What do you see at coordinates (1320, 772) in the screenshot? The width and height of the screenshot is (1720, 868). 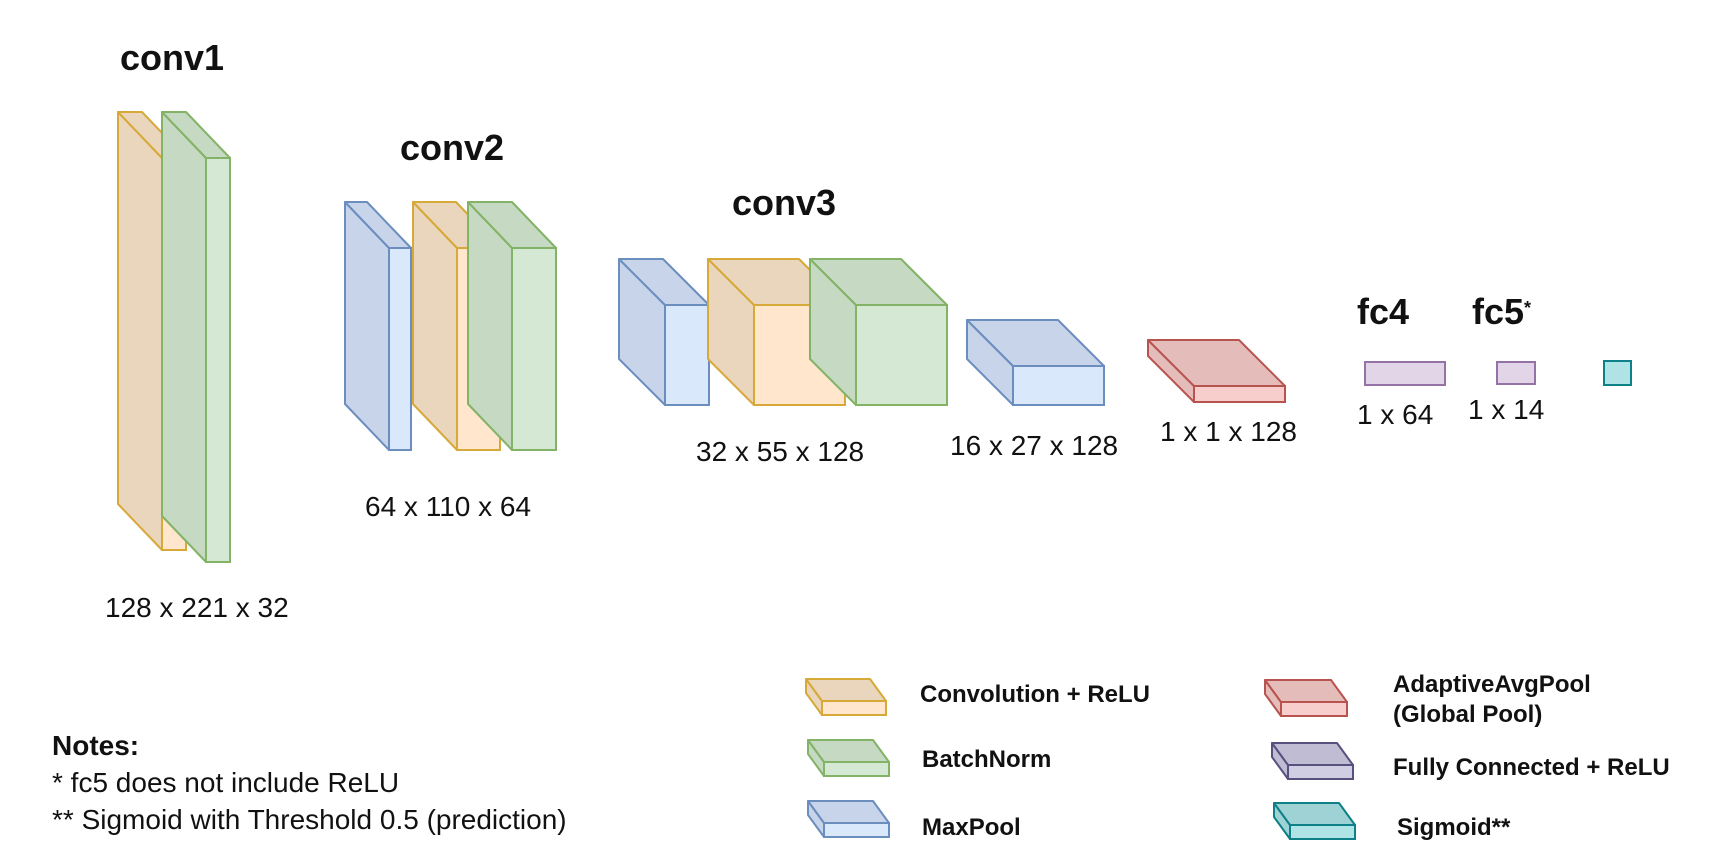 I see `legend-fc-icon-front` at bounding box center [1320, 772].